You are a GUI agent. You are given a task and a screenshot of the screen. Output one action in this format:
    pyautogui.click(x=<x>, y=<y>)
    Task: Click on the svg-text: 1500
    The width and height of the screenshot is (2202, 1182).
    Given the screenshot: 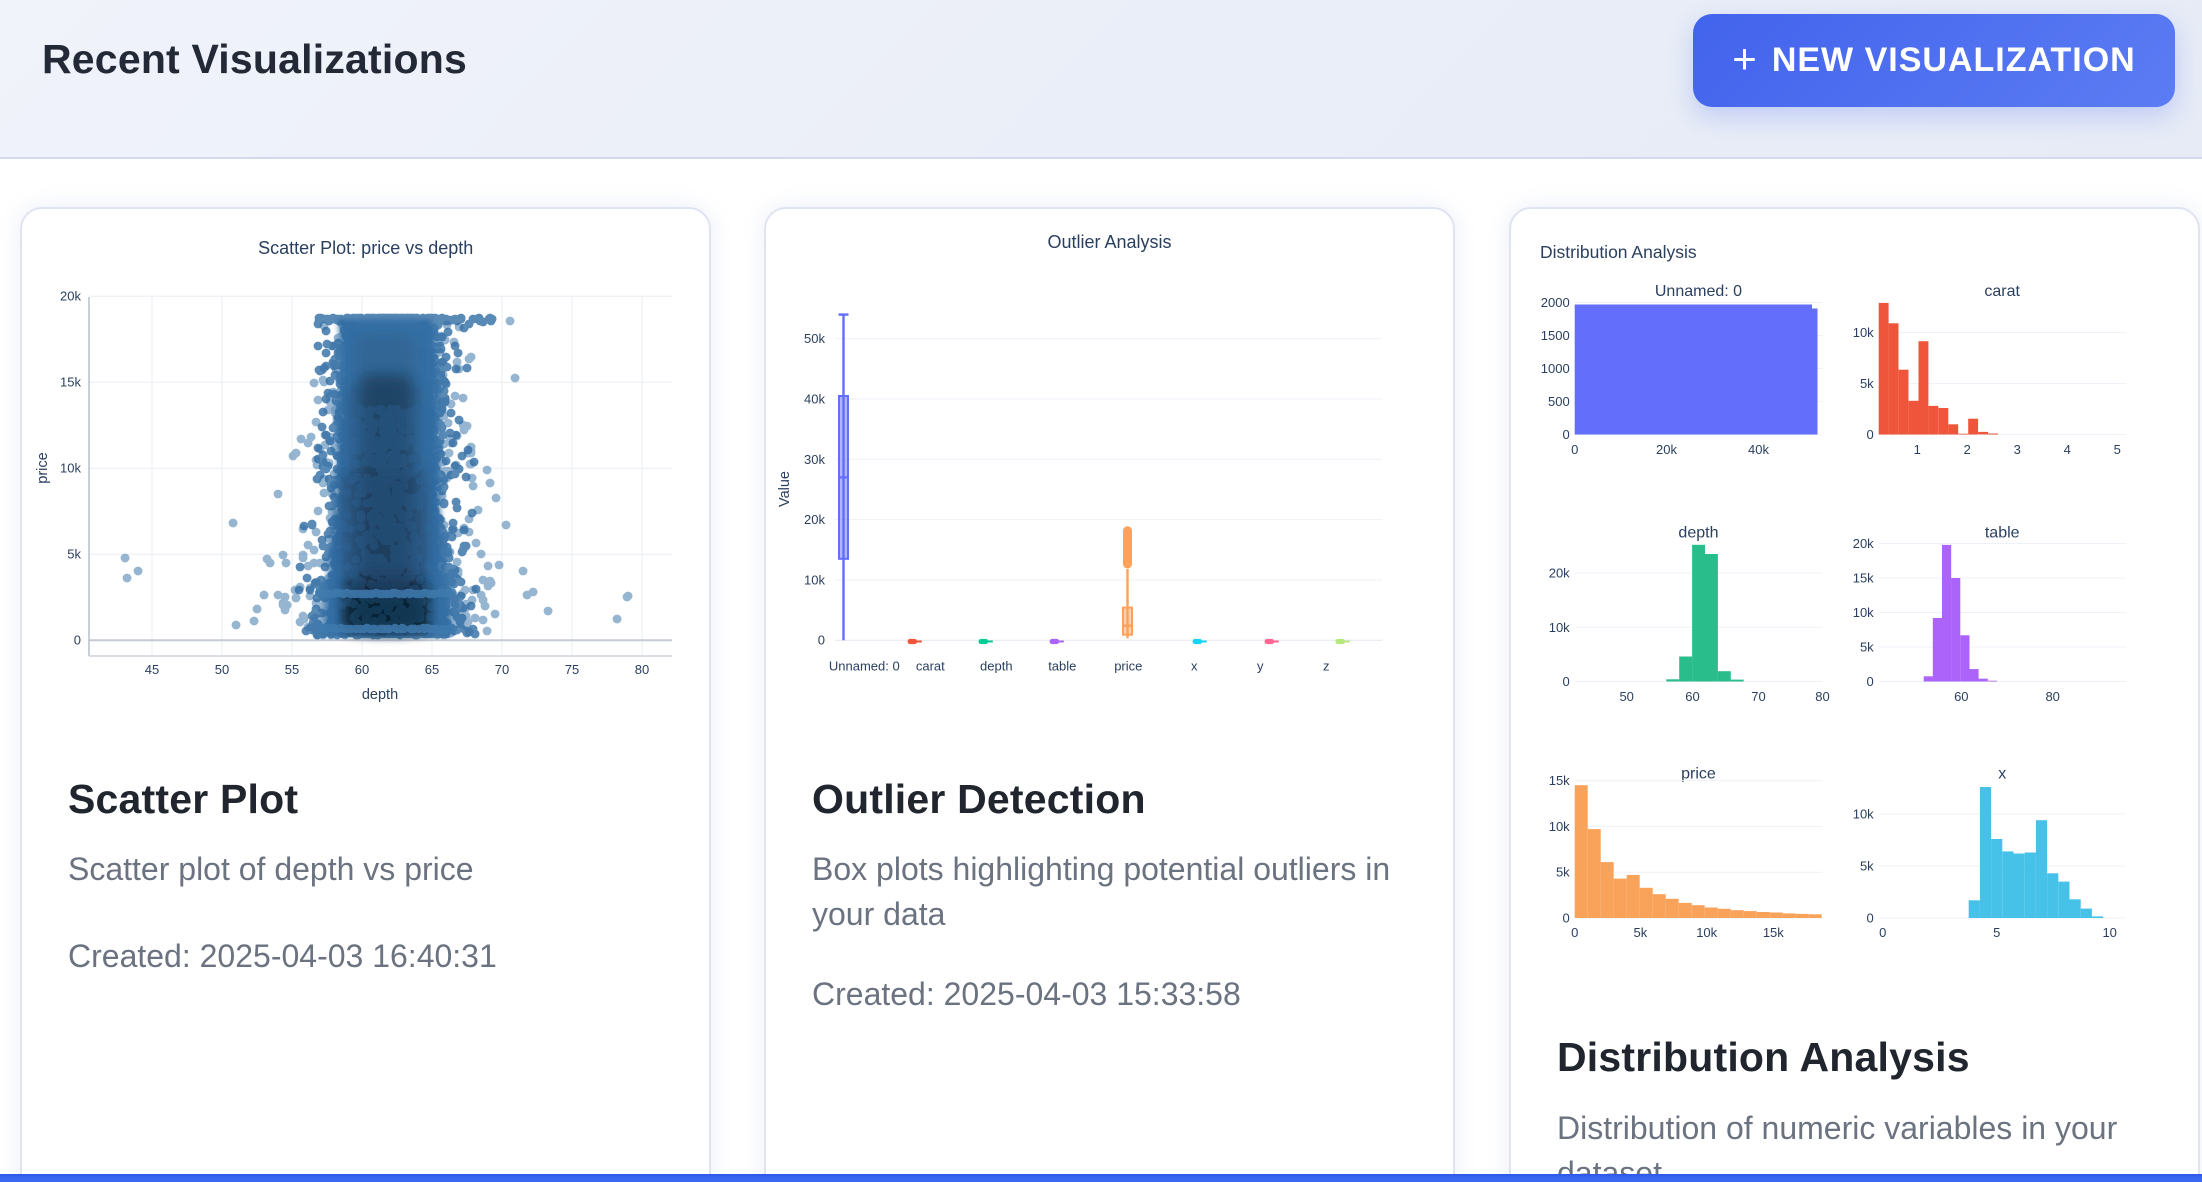 What is the action you would take?
    pyautogui.click(x=1555, y=335)
    